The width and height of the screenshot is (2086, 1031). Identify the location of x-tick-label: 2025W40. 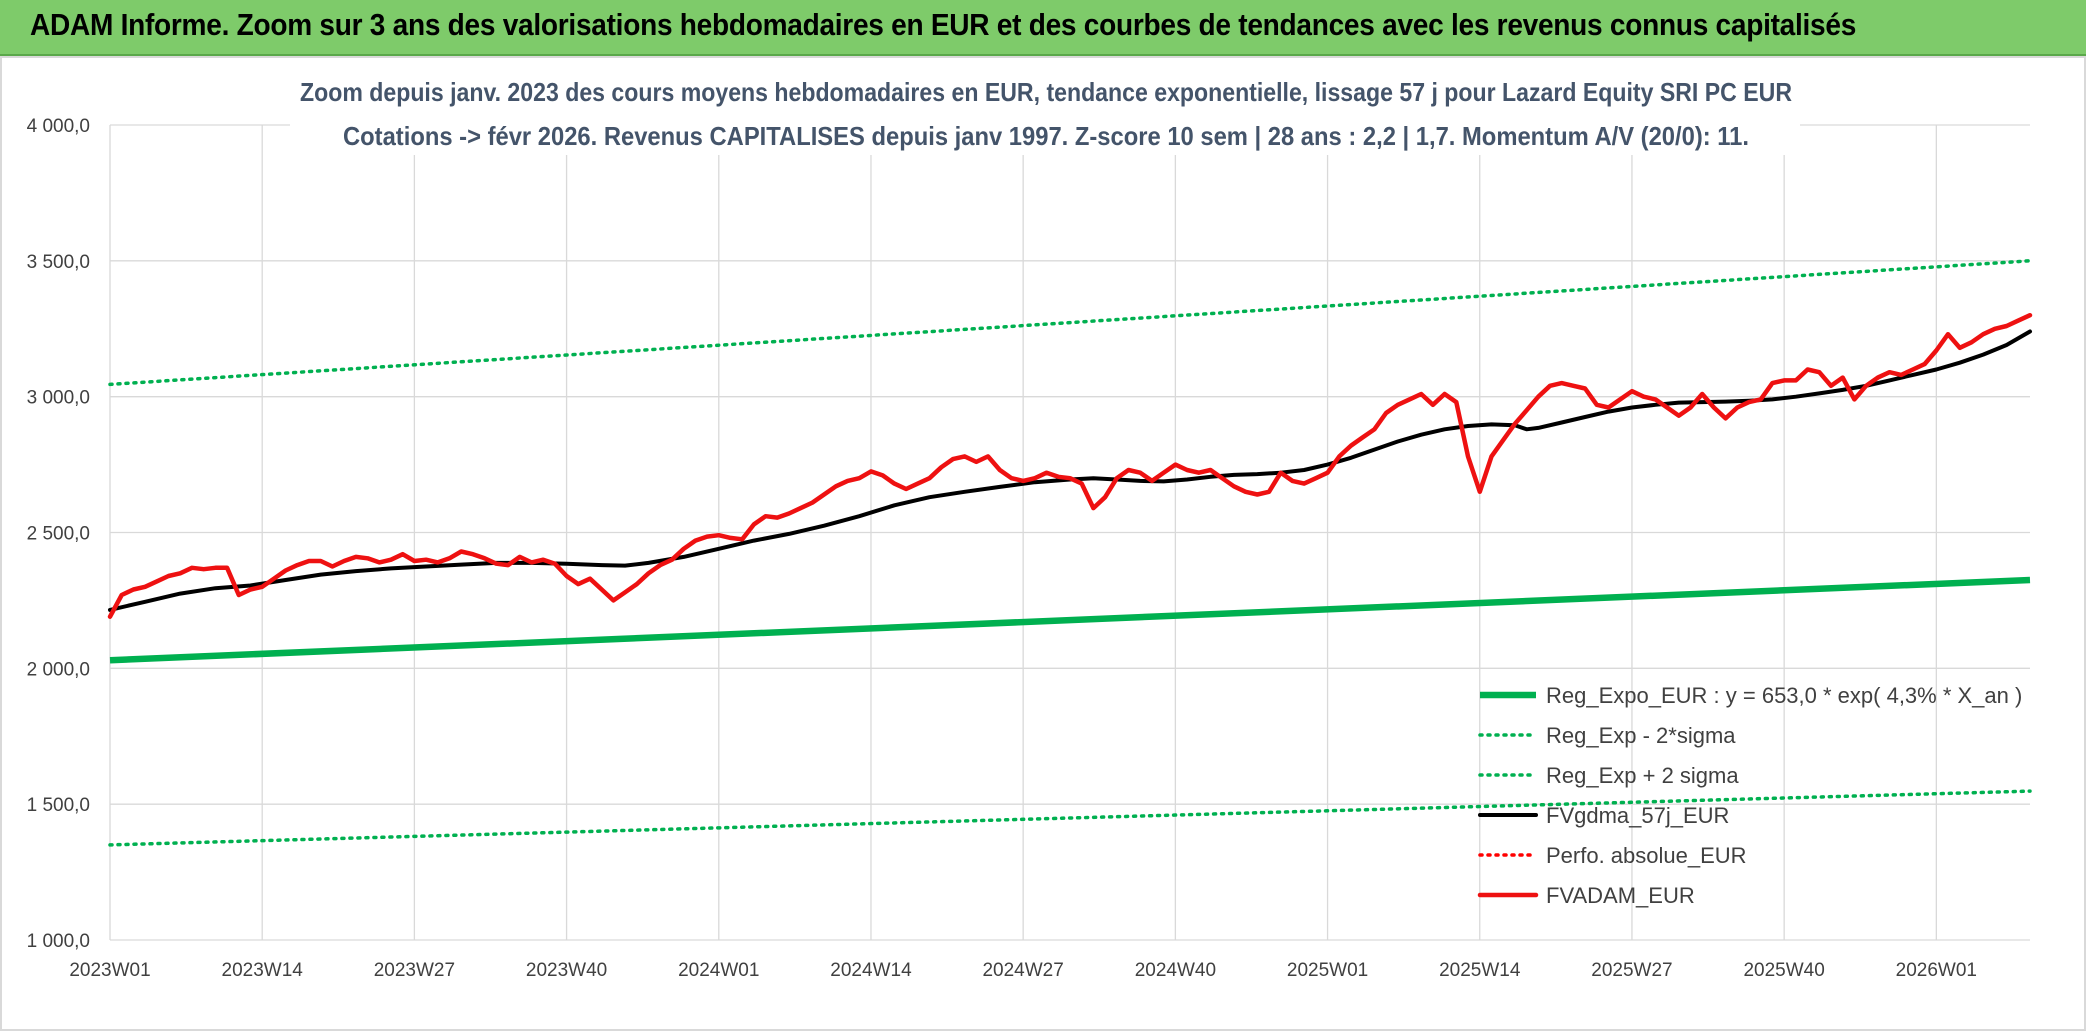
(1783, 970).